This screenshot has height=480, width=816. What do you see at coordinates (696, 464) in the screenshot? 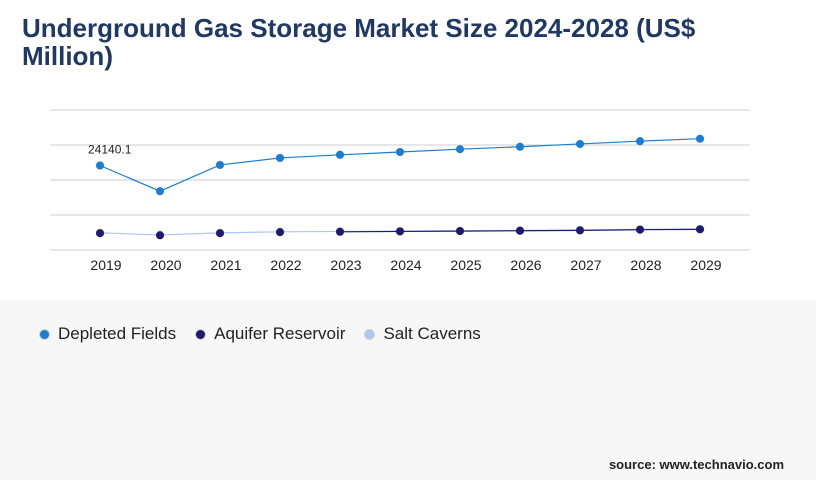
I see `source-note: source: www.technavio.com` at bounding box center [696, 464].